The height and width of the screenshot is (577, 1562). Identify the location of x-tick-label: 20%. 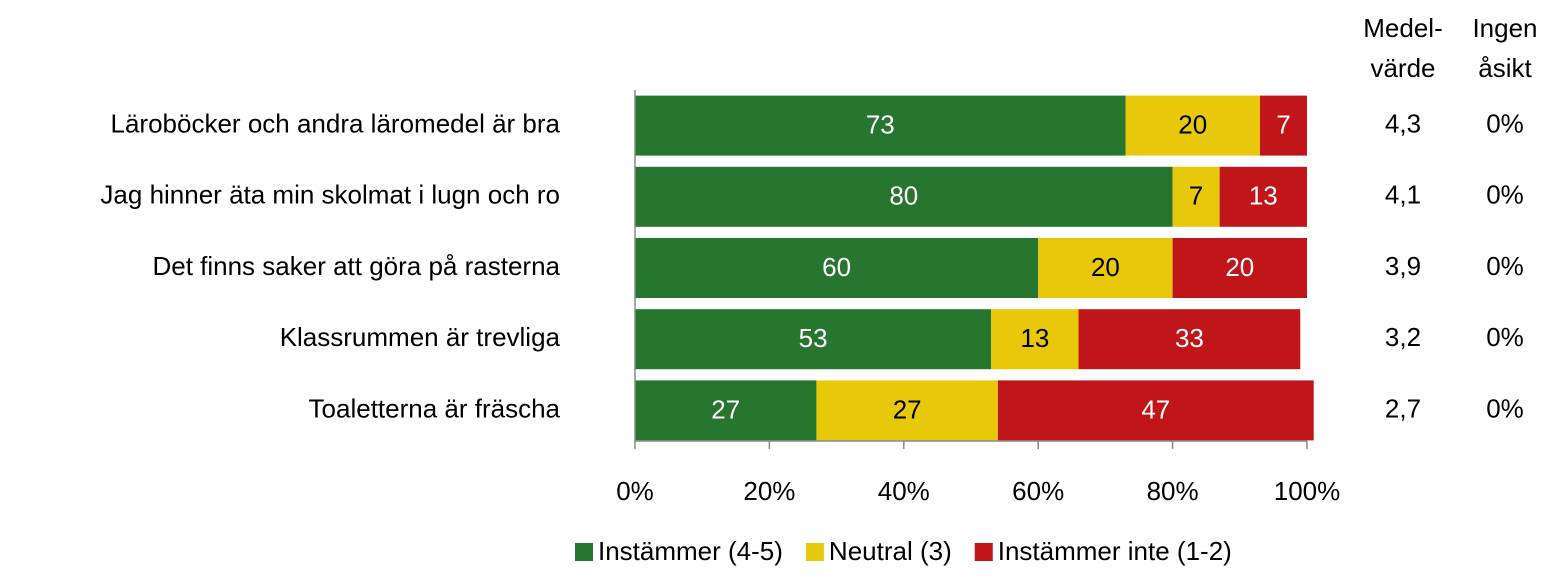
(769, 491).